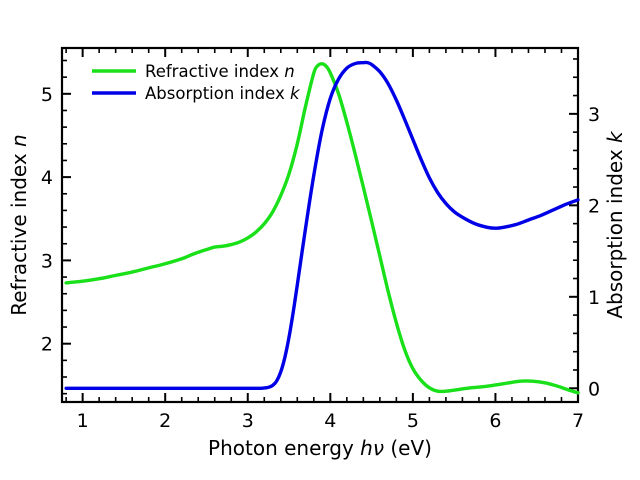 This screenshot has width=640, height=480. I want to click on y-left-tick-label: 2, so click(47, 345).